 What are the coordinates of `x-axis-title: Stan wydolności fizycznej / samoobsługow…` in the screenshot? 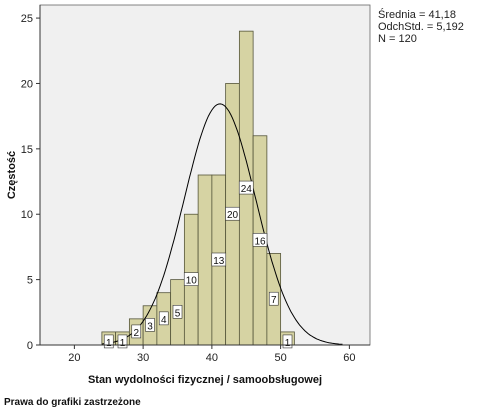 It's located at (205, 380).